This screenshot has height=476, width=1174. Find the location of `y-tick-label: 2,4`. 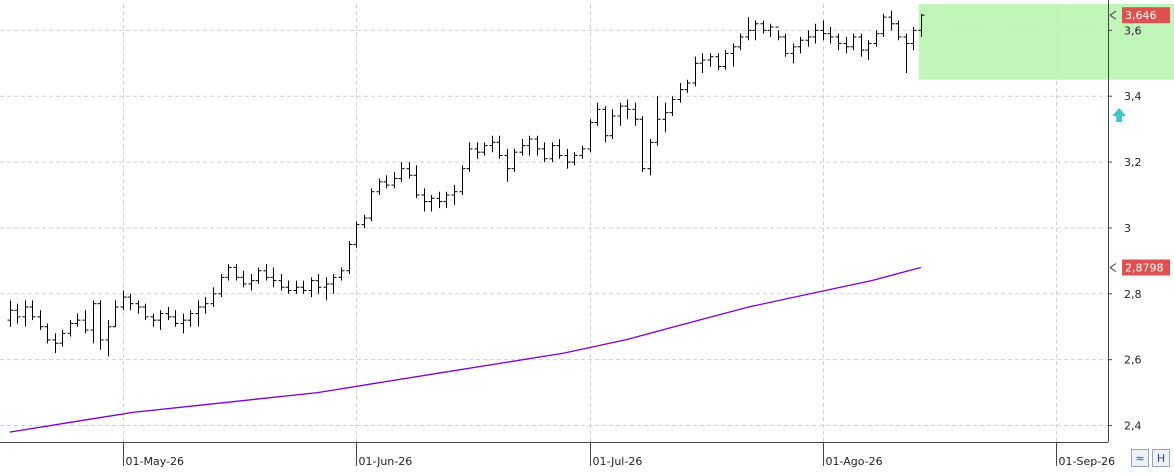

y-tick-label: 2,4 is located at coordinates (1133, 426).